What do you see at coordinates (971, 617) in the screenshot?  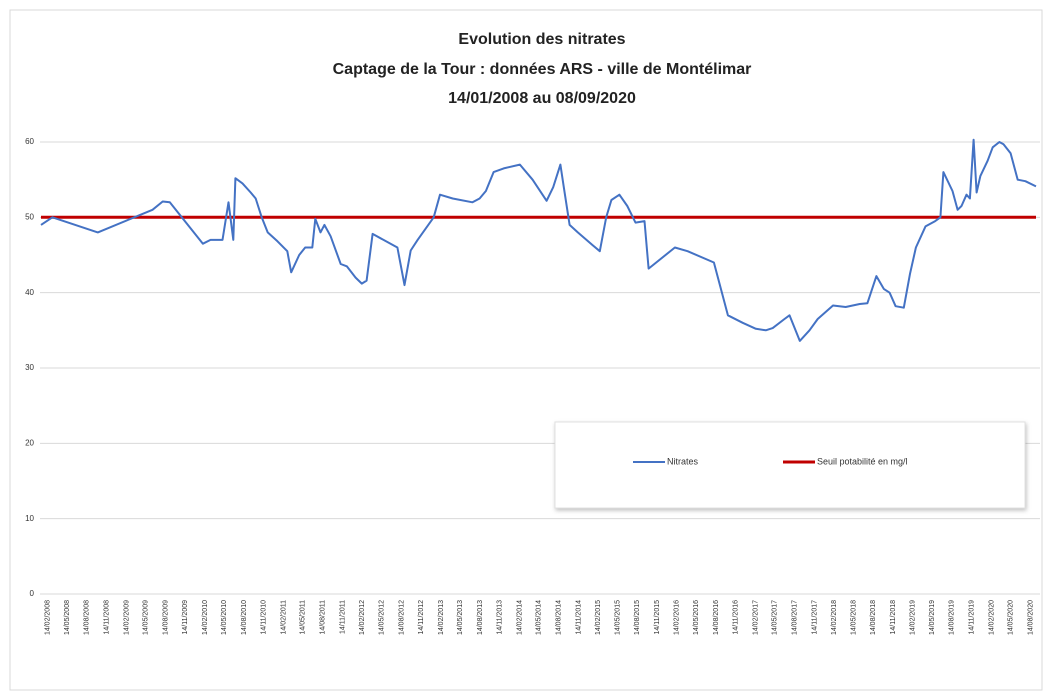 I see `x-tick-label: 14/11/2019` at bounding box center [971, 617].